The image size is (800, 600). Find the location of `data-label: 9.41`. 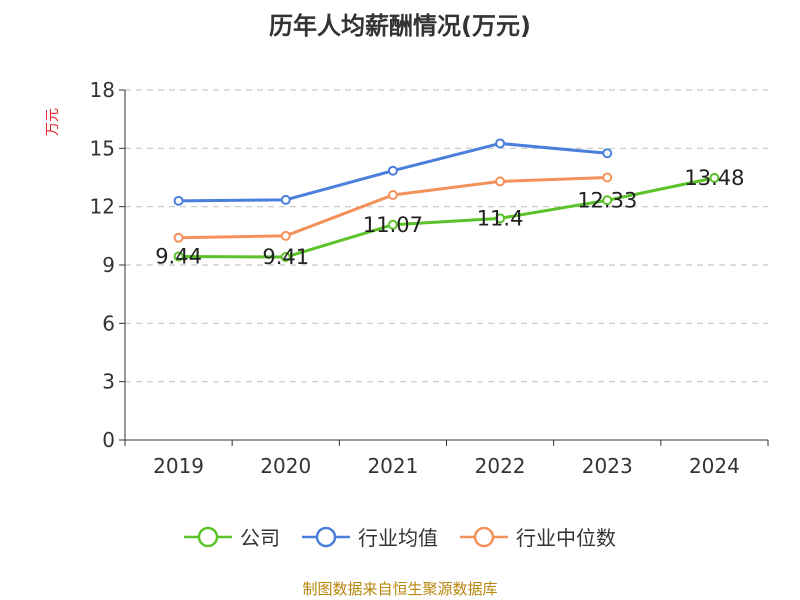

data-label: 9.41 is located at coordinates (285, 257).